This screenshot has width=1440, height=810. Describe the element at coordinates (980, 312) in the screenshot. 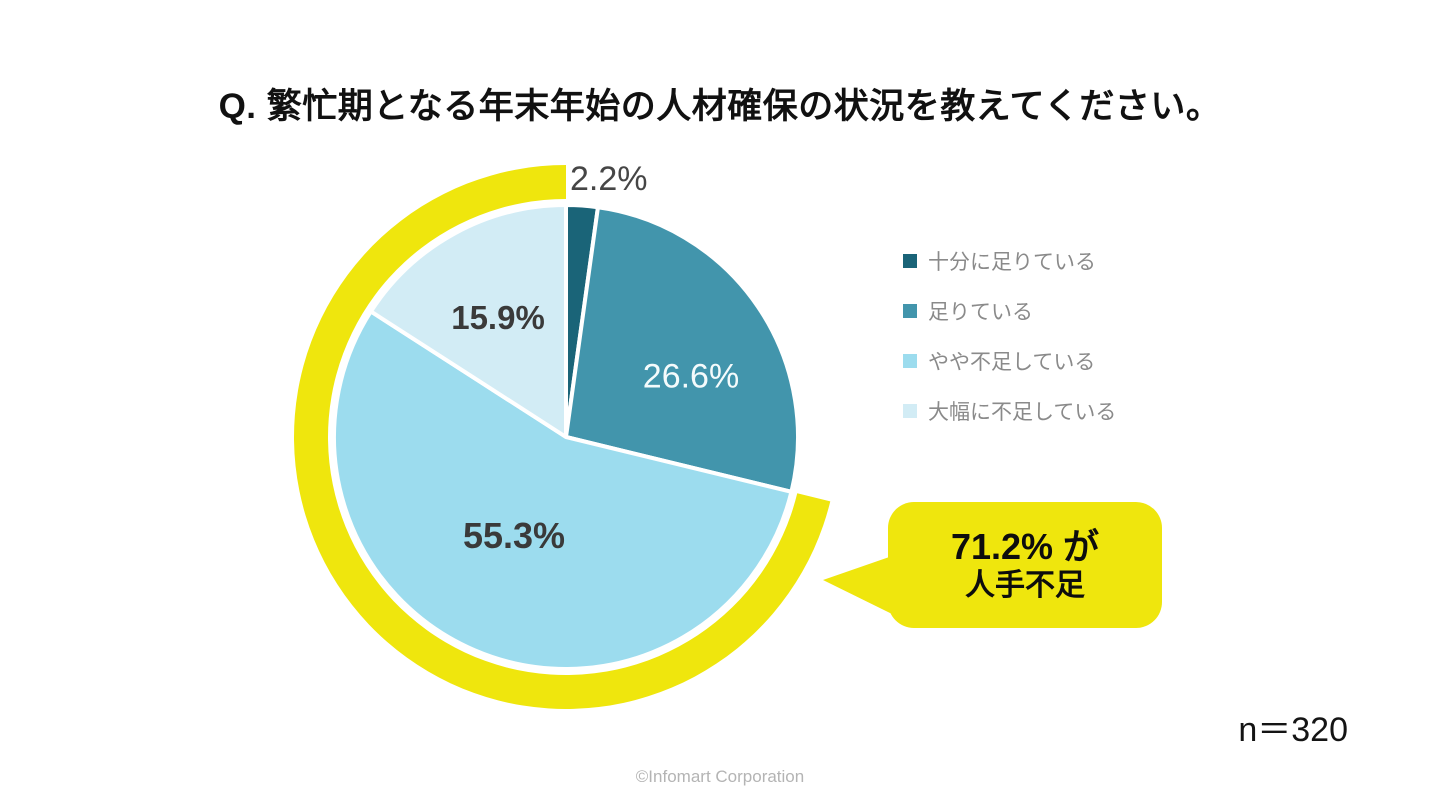

I see `legend-label: 足りている` at that location.